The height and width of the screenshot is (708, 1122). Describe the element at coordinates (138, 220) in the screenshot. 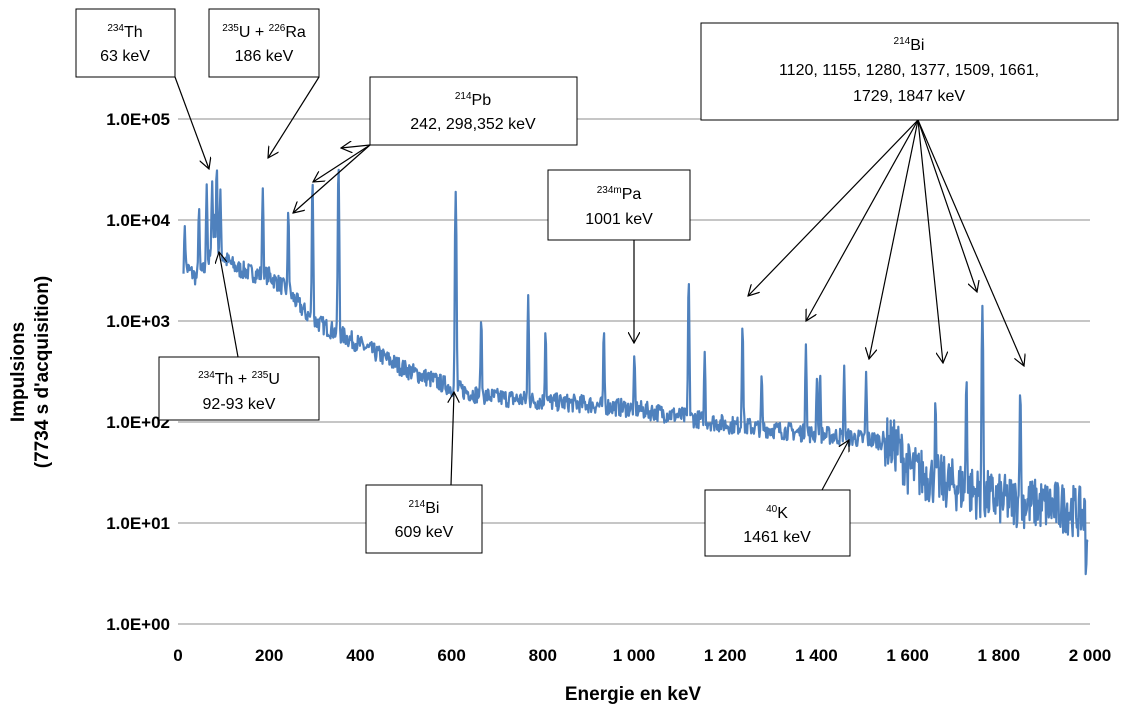

I see `y-tick-label-4: 1.0E+04` at that location.